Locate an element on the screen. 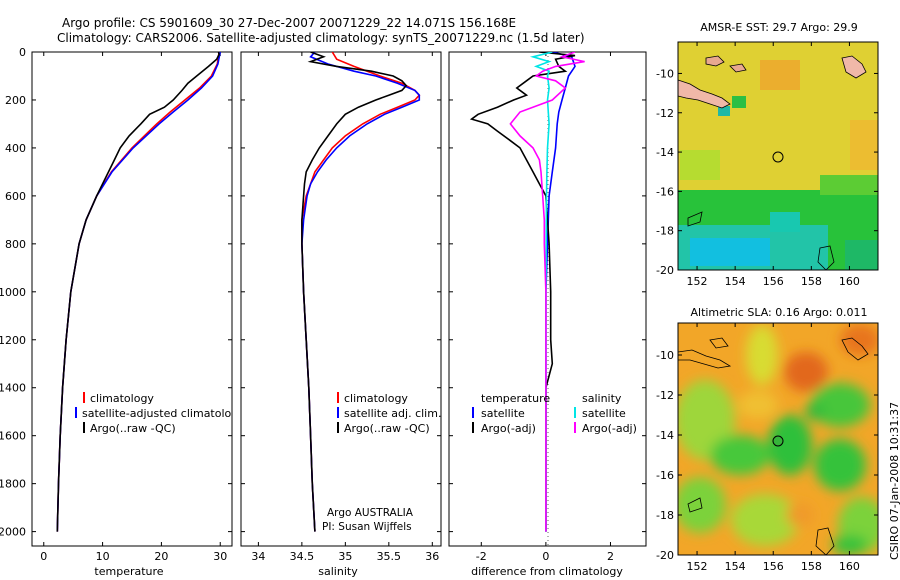  legend-heading-salinity: salinity is located at coordinates (602, 398).